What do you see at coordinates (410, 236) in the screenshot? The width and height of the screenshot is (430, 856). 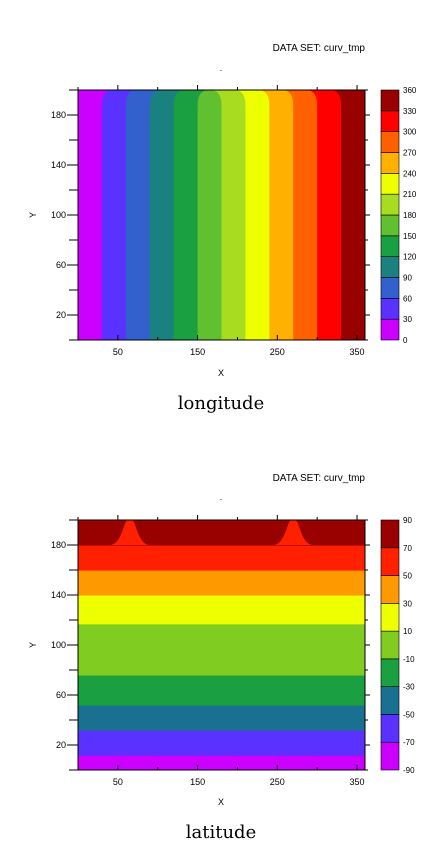 I see `colorbar-label: 150` at bounding box center [410, 236].